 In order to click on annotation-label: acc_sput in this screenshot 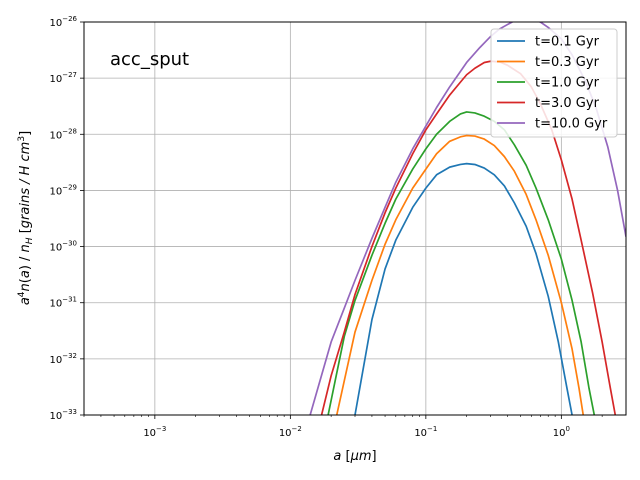, I will do `click(149, 59)`.